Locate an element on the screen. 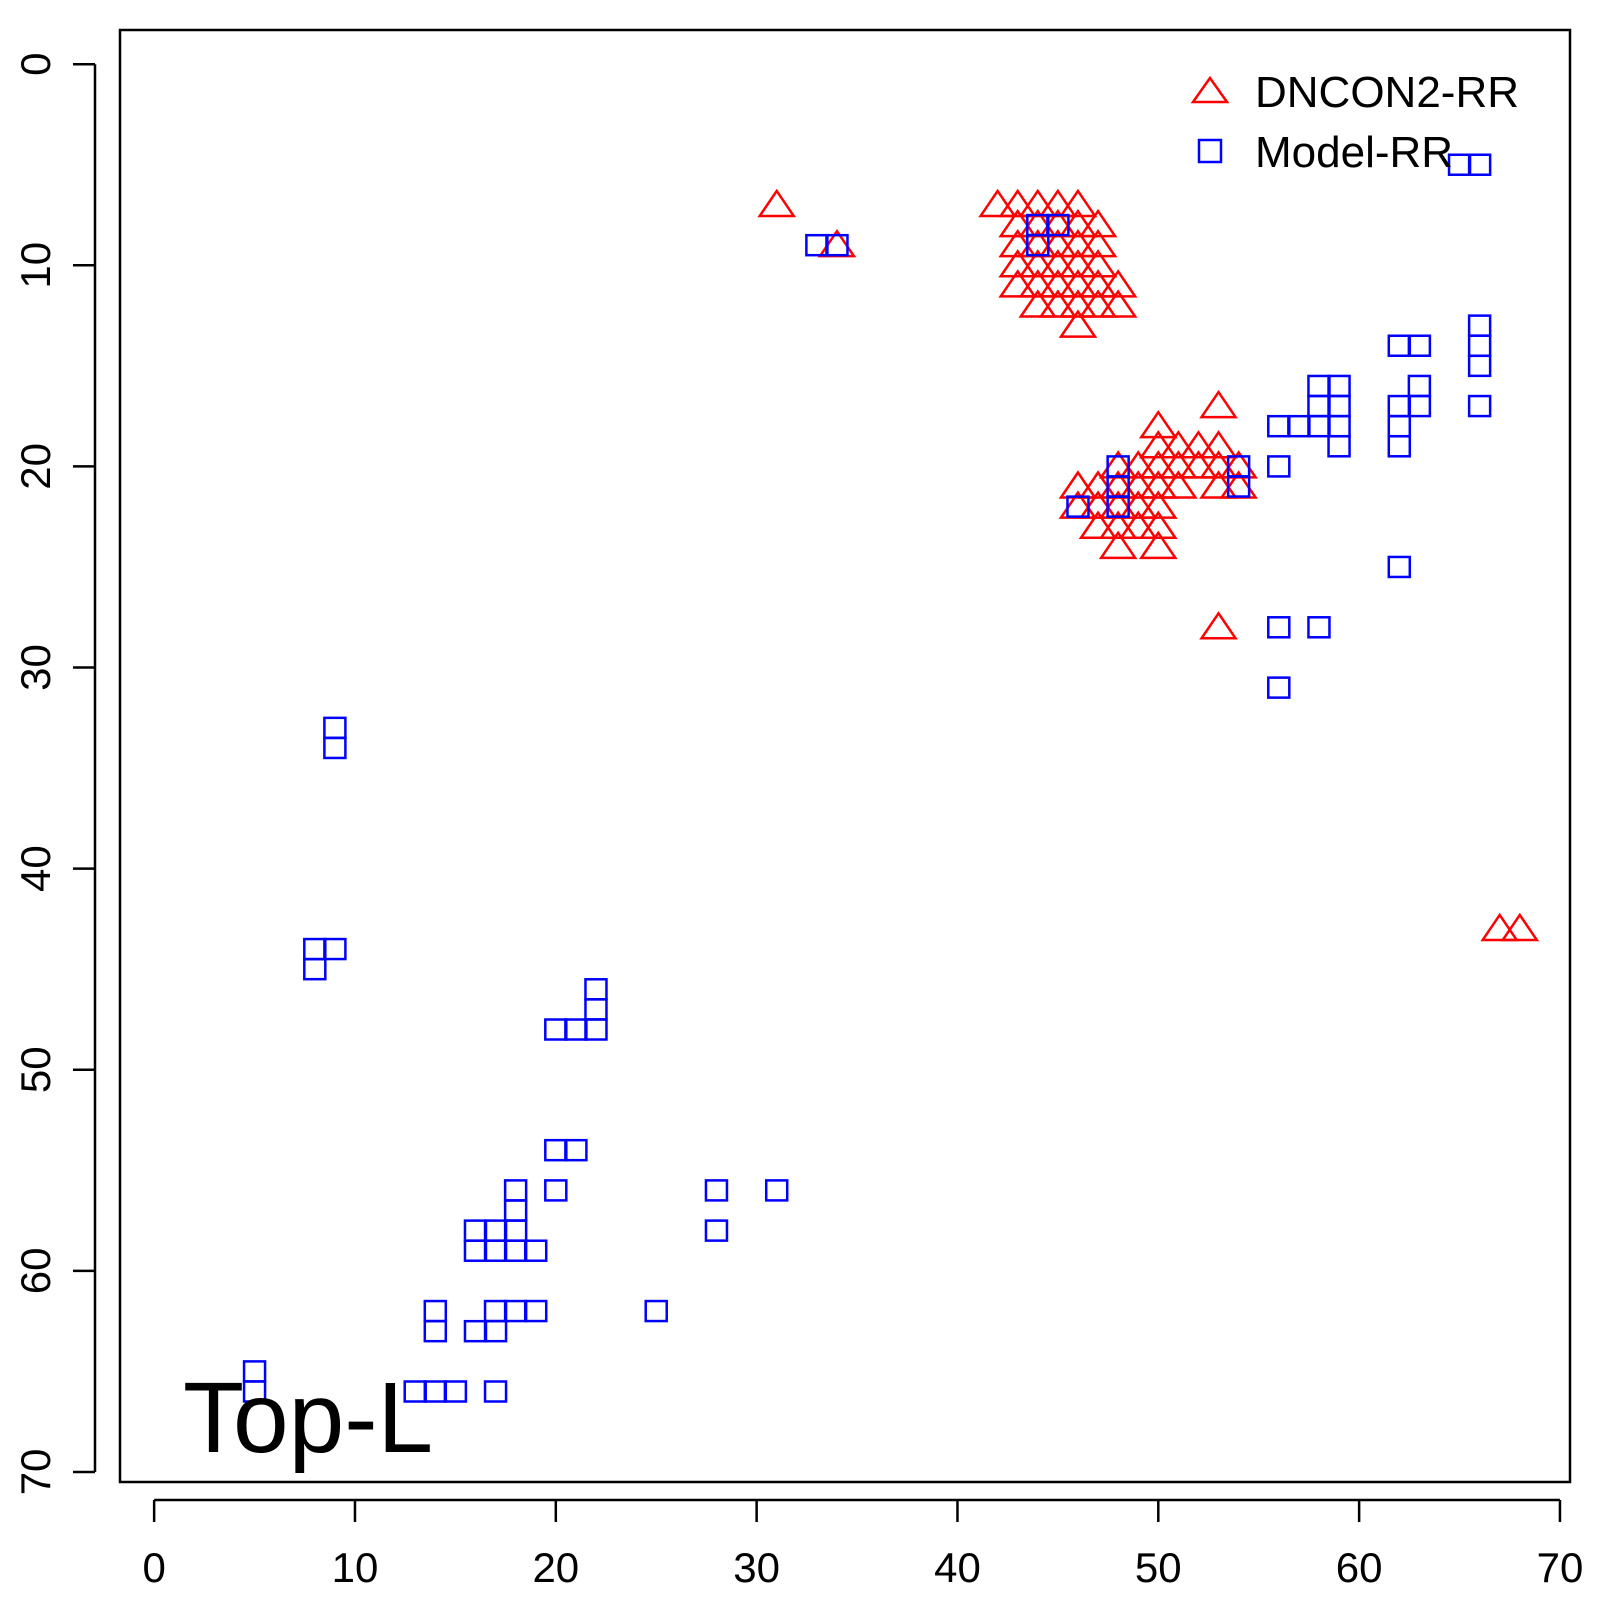 This screenshot has width=1600, height=1600. x-tick-label: 40 is located at coordinates (957, 1567).